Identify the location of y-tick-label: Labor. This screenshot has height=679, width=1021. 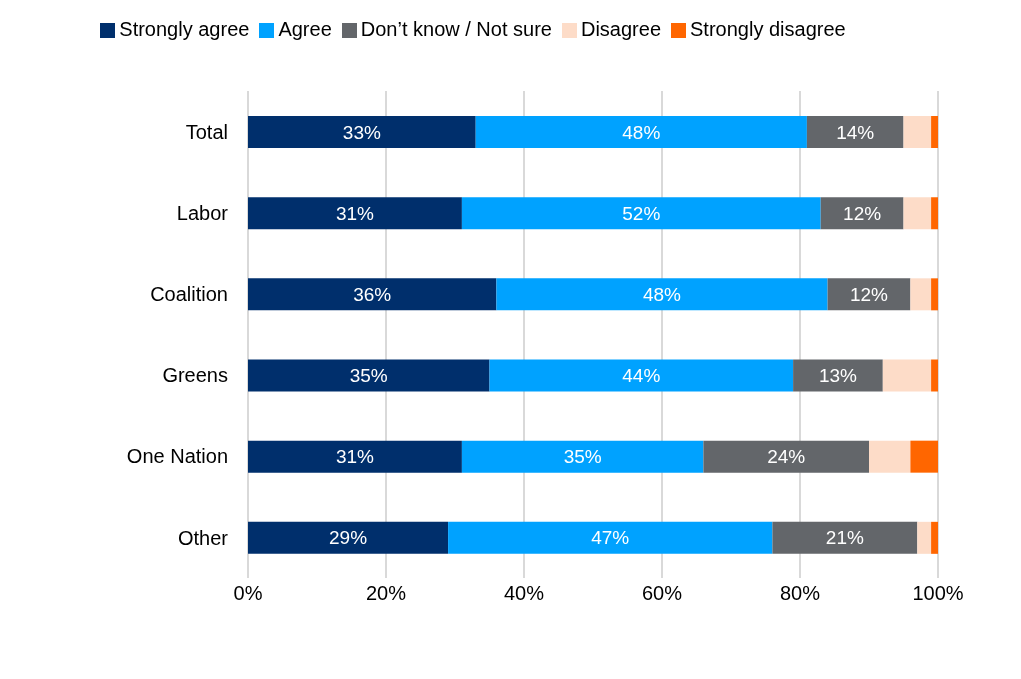
(202, 212).